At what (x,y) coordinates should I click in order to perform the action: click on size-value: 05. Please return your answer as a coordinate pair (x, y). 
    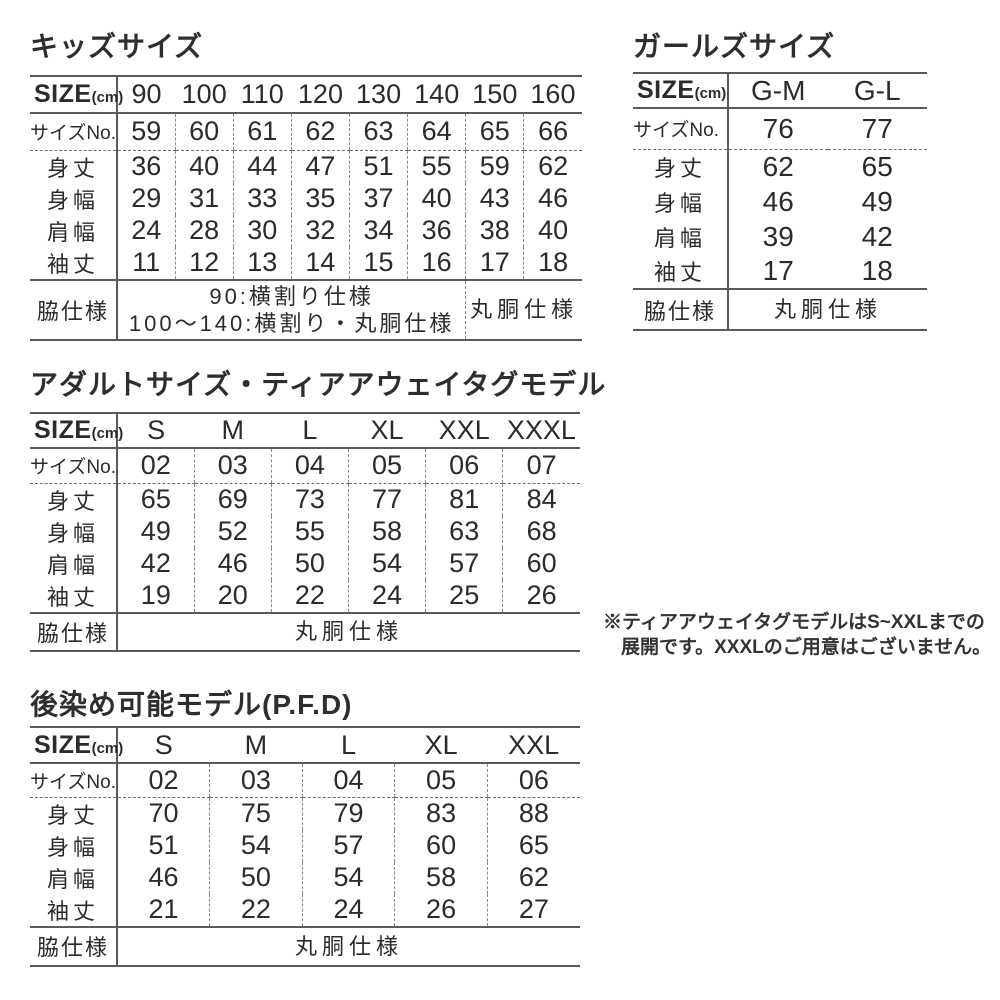
    Looking at the image, I should click on (386, 466).